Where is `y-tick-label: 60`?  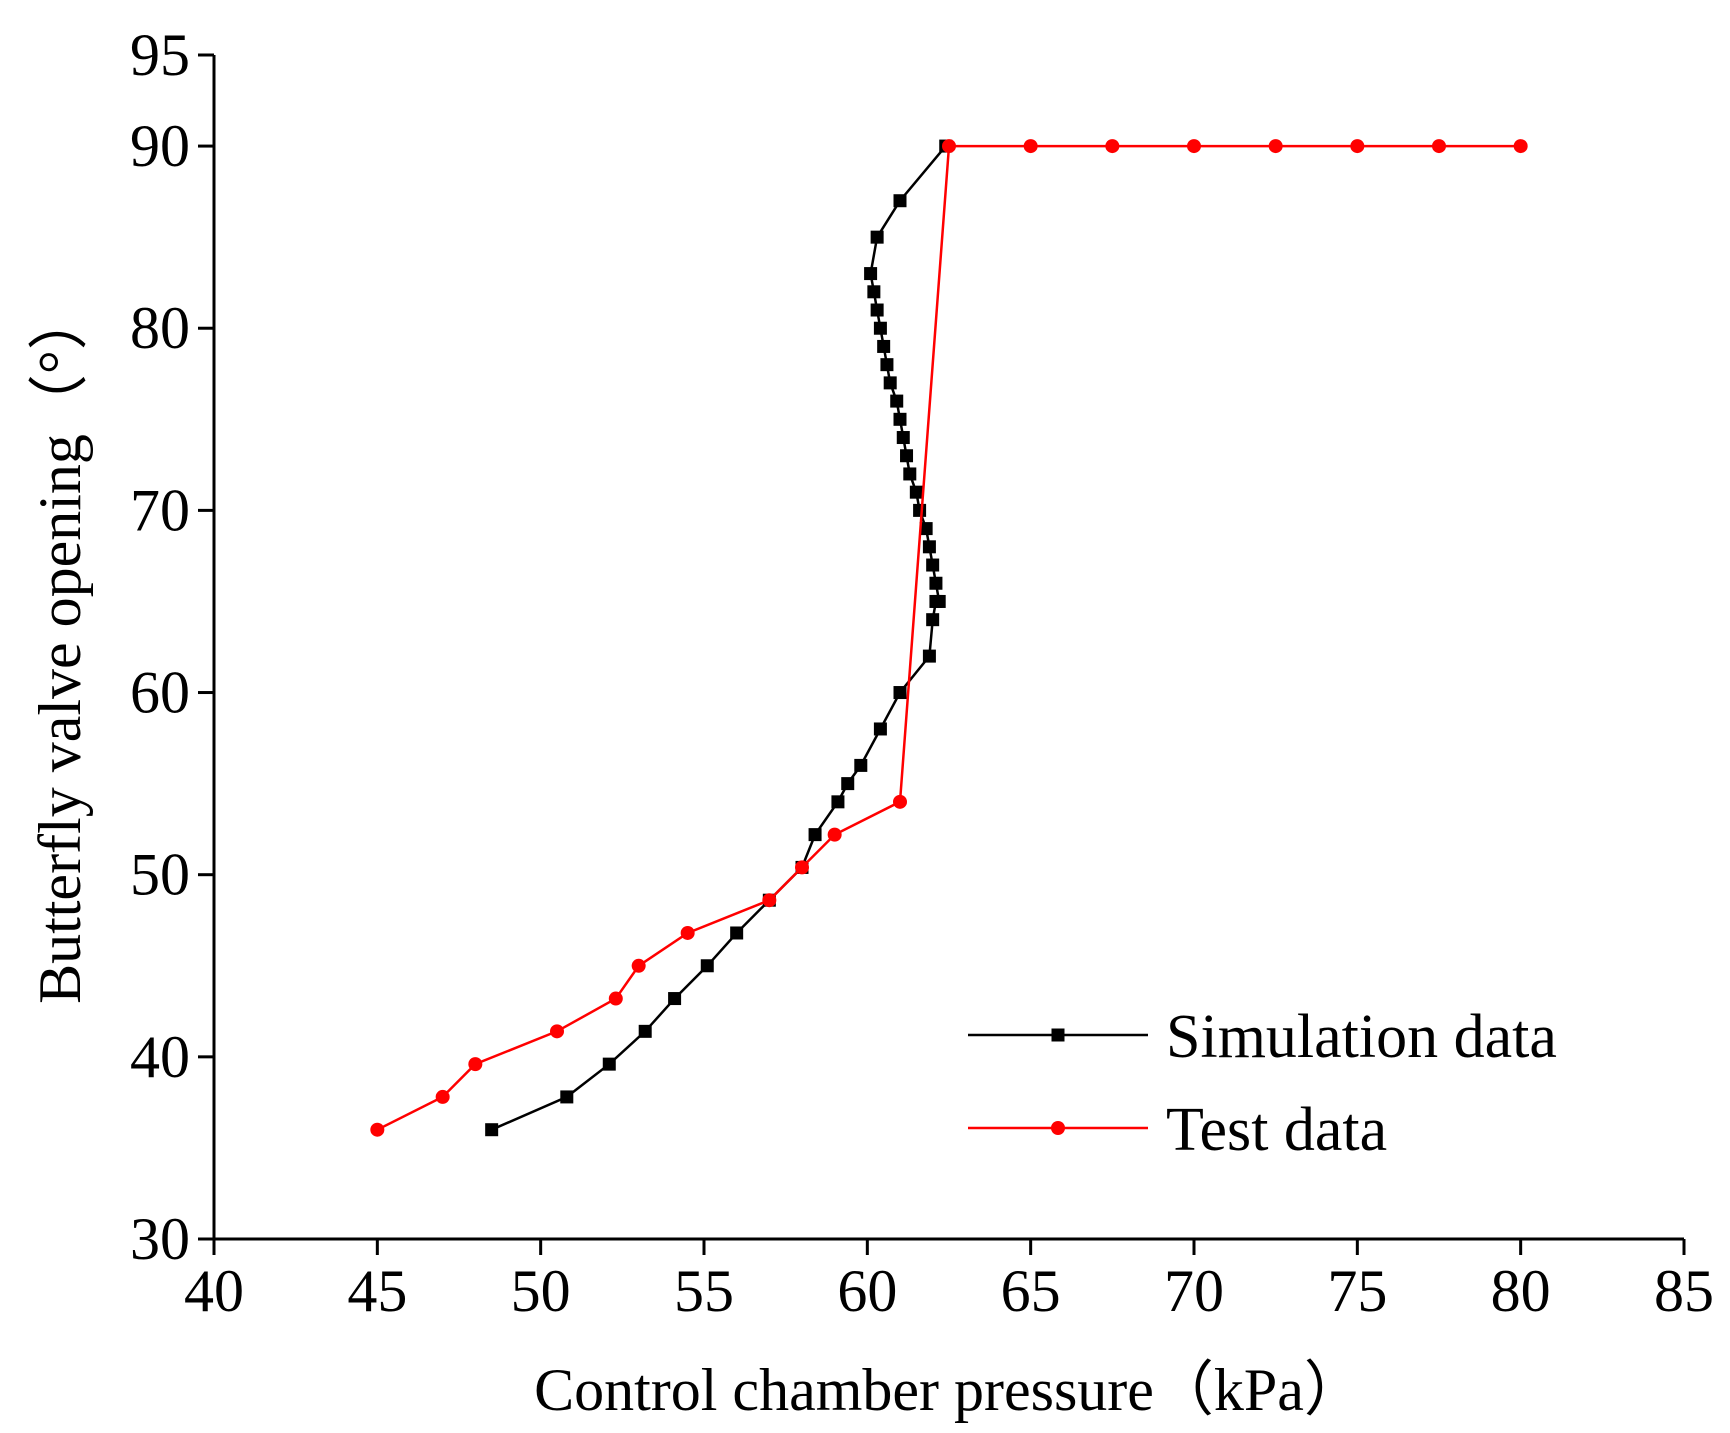
y-tick-label: 60 is located at coordinates (160, 693).